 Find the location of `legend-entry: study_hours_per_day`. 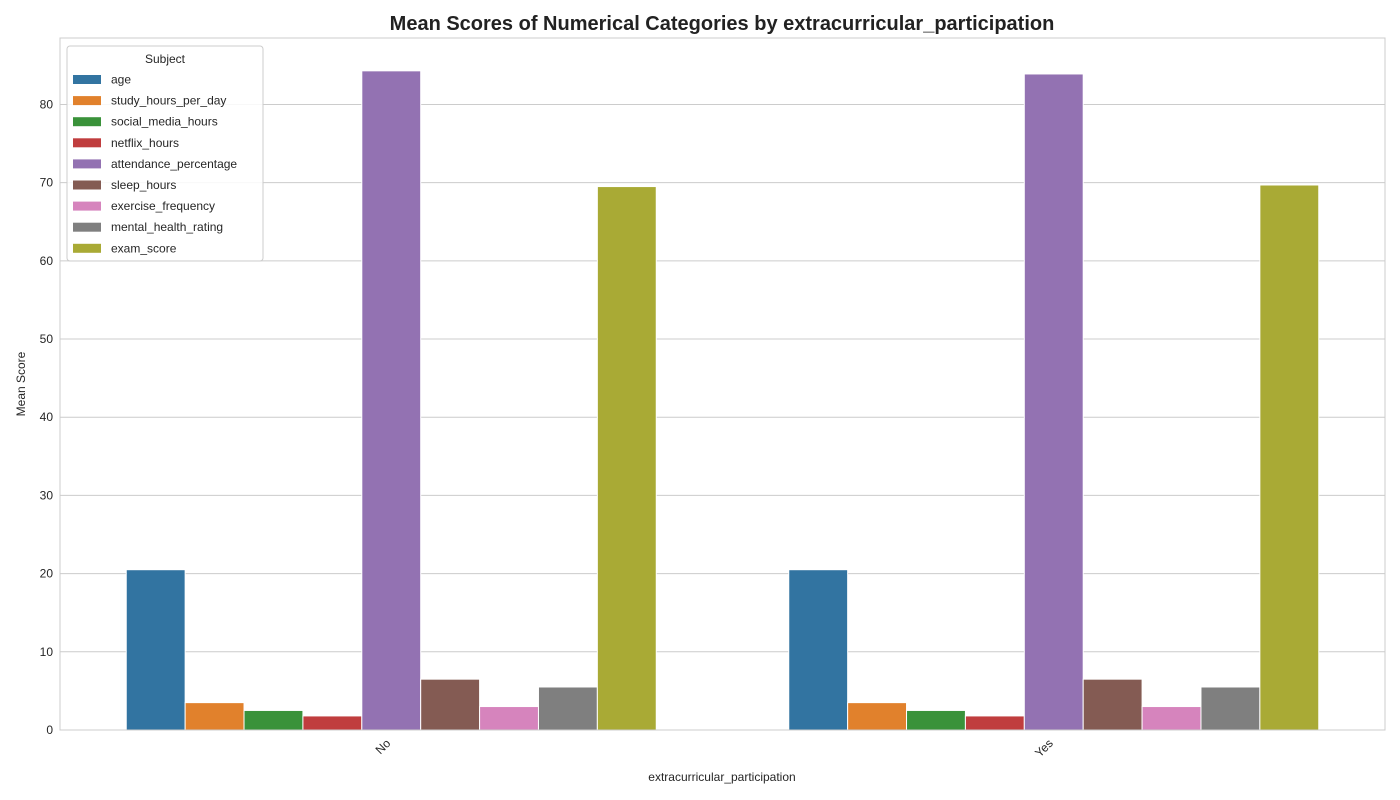

legend-entry: study_hours_per_day is located at coordinates (168, 101).